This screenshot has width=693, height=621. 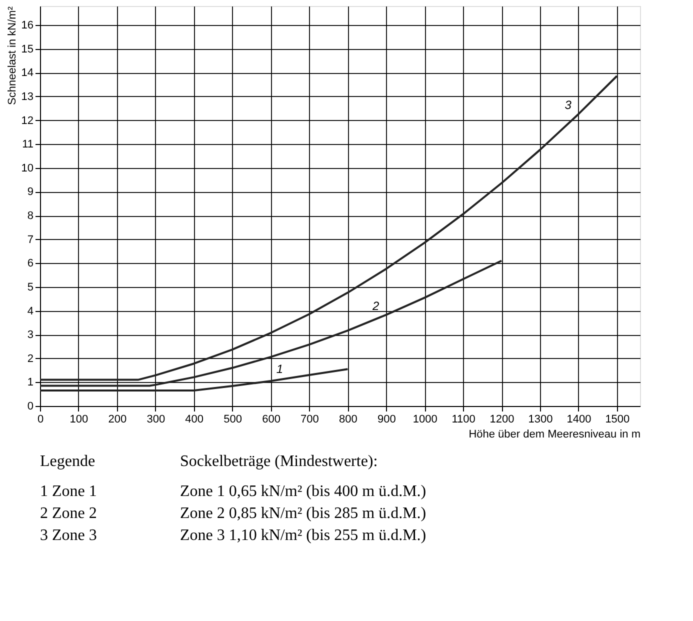 I want to click on y-tick-label: 10, so click(x=27, y=168).